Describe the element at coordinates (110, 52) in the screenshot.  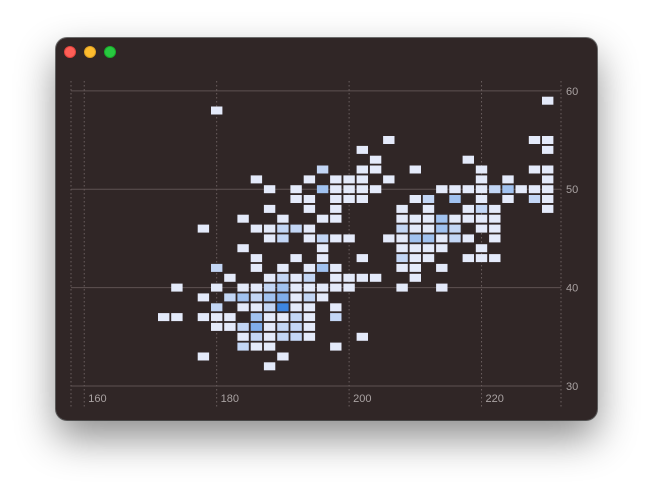
I see `zoom-button` at that location.